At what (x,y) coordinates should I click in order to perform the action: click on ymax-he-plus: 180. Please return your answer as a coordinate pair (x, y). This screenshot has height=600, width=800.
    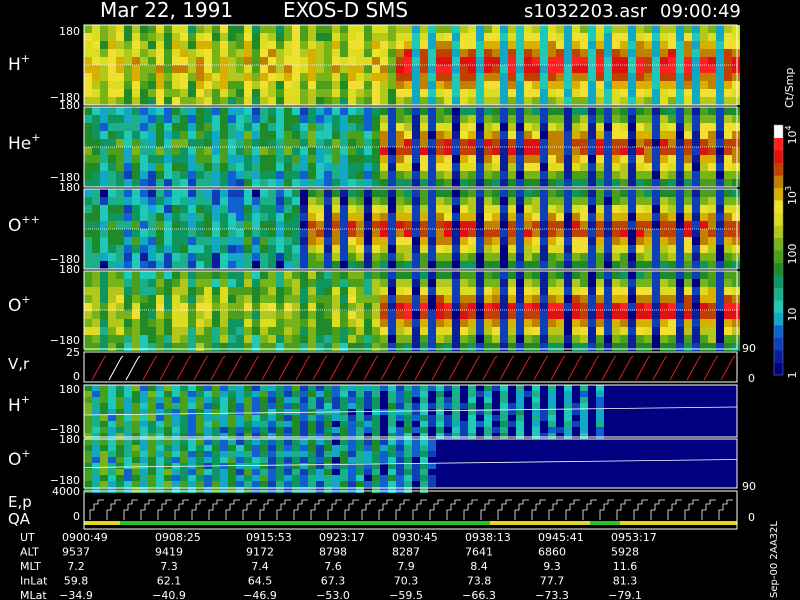
    Looking at the image, I should click on (69, 105).